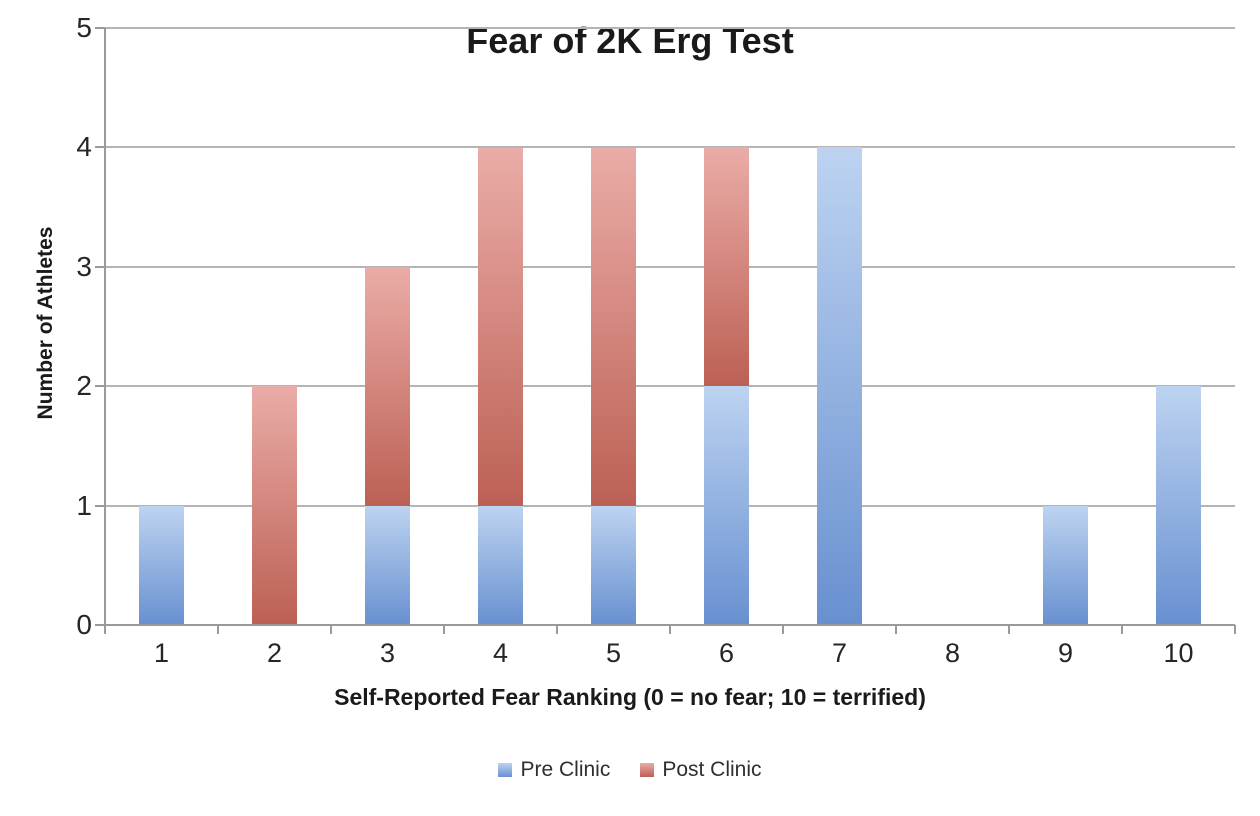  What do you see at coordinates (1178, 653) in the screenshot?
I see `x-category-label: 10` at bounding box center [1178, 653].